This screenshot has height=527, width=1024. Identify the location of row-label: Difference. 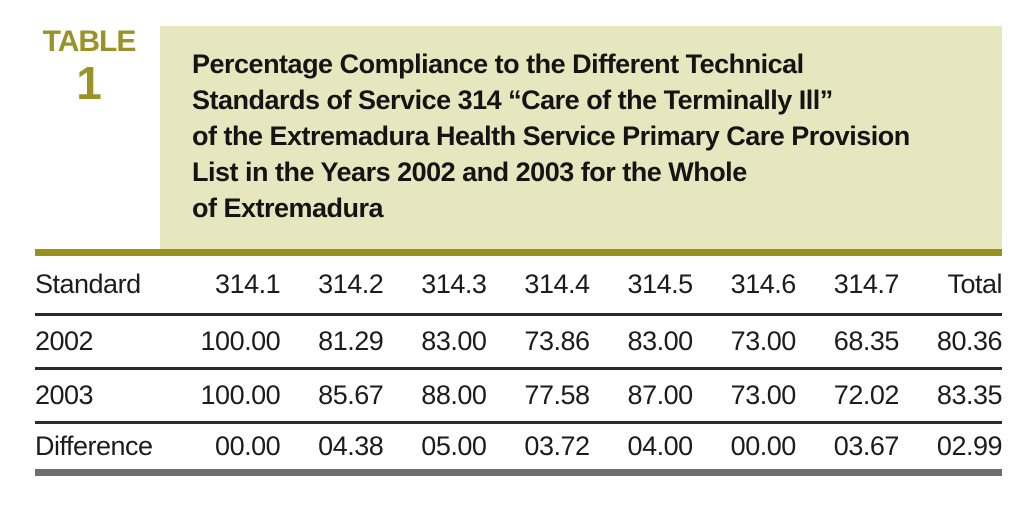
(94, 445).